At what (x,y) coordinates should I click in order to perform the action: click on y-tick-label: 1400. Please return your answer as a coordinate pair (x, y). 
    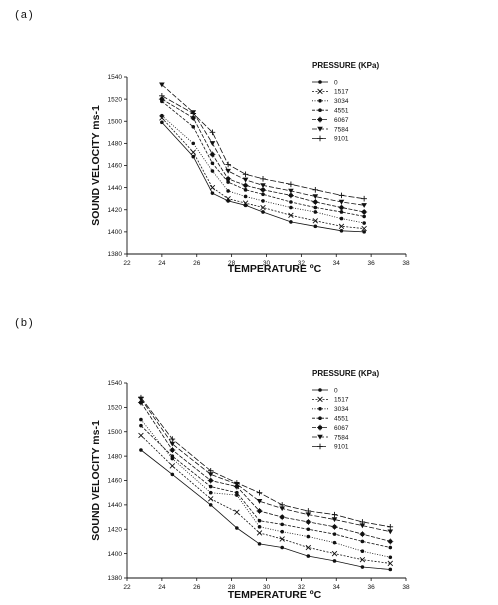
    Looking at the image, I should click on (115, 232).